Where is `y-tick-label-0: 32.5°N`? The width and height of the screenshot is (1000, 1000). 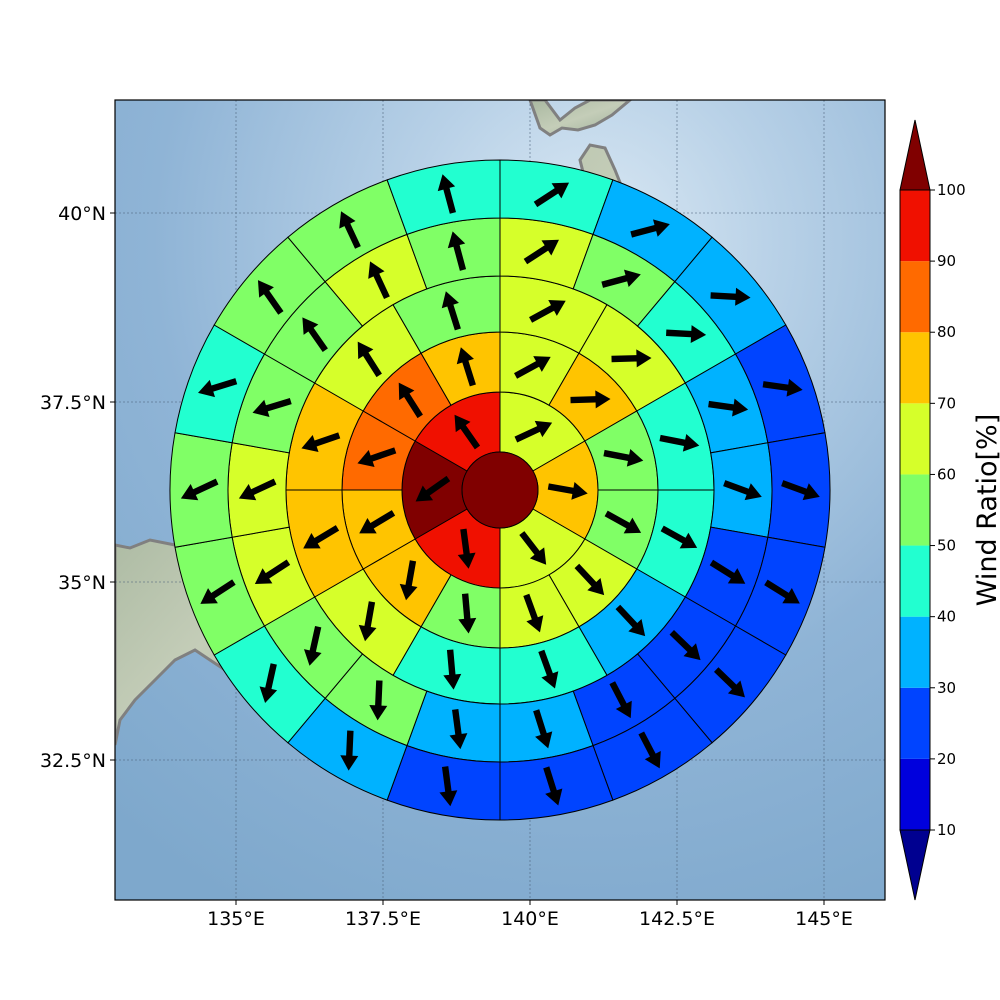
y-tick-label-0: 32.5°N is located at coordinates (73, 761).